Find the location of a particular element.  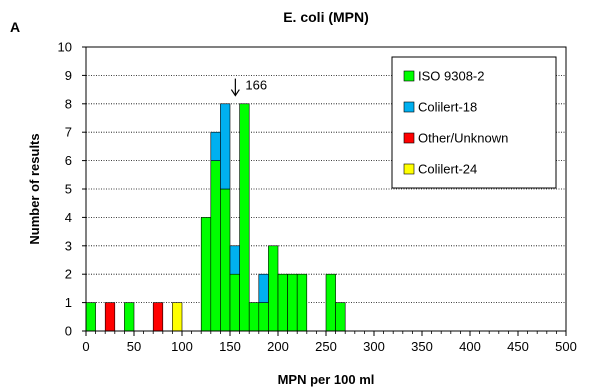

y-tick-label: 5 is located at coordinates (68, 189).